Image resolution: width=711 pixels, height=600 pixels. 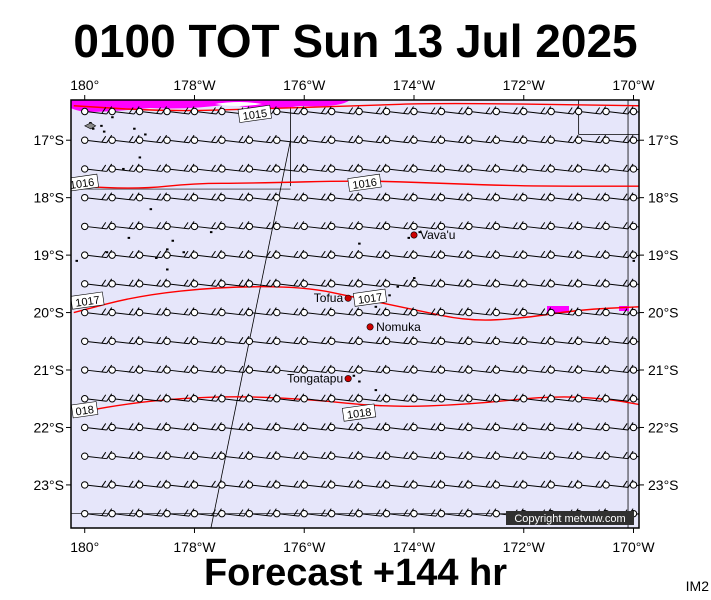 What do you see at coordinates (663, 485) in the screenshot?
I see `lat-label-right: 23°S` at bounding box center [663, 485].